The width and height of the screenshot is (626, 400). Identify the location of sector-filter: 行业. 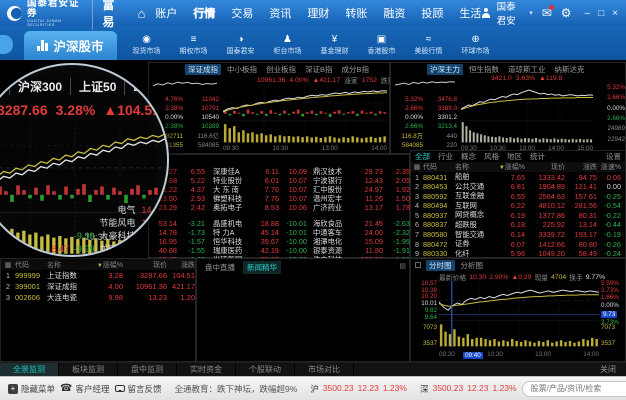
(445, 156).